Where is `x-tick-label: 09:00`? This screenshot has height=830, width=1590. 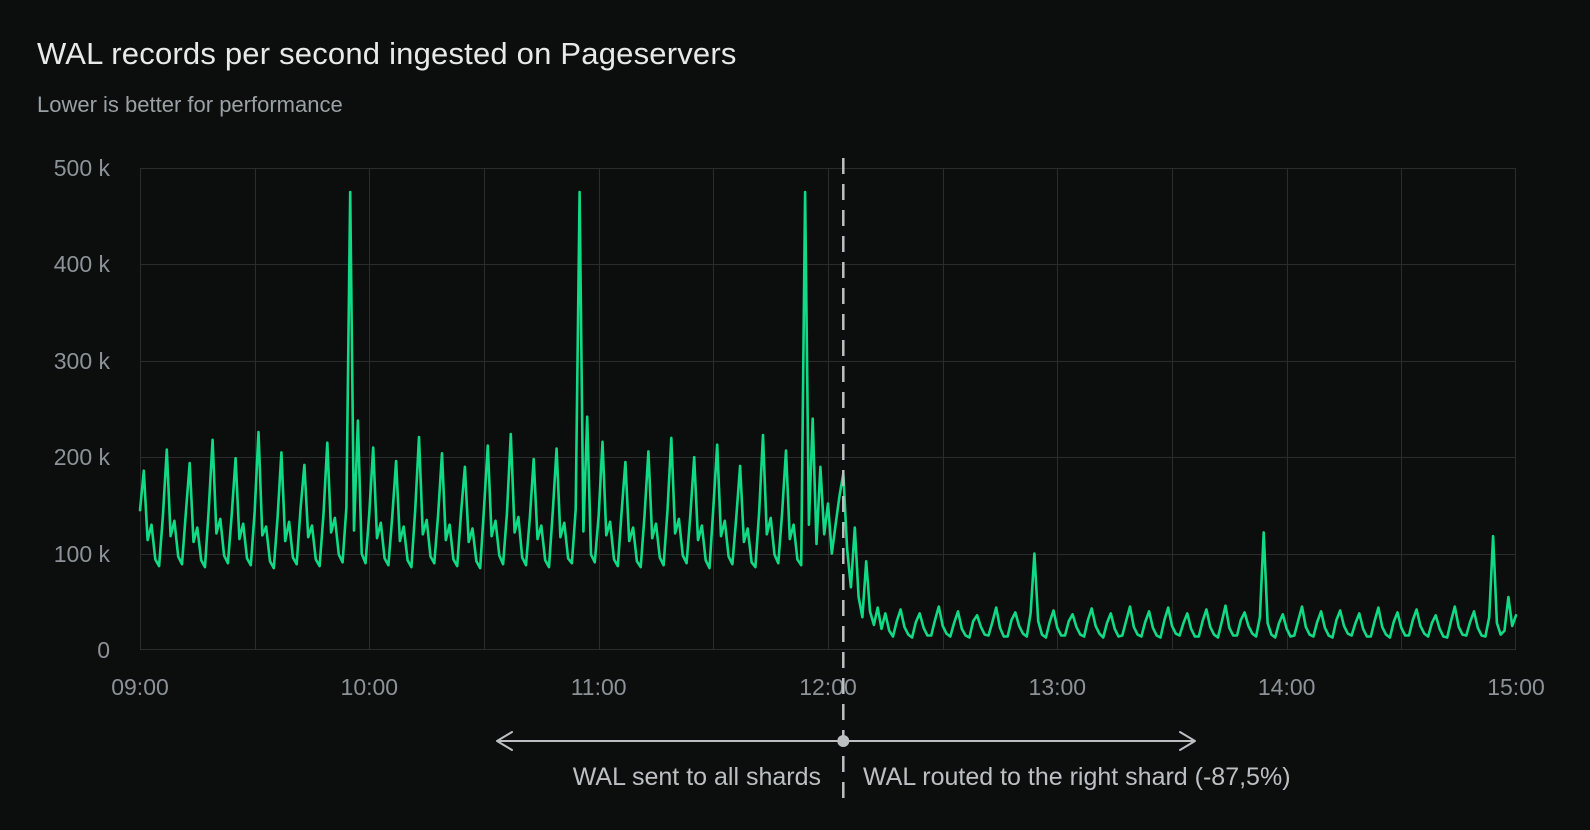 x-tick-label: 09:00 is located at coordinates (140, 687).